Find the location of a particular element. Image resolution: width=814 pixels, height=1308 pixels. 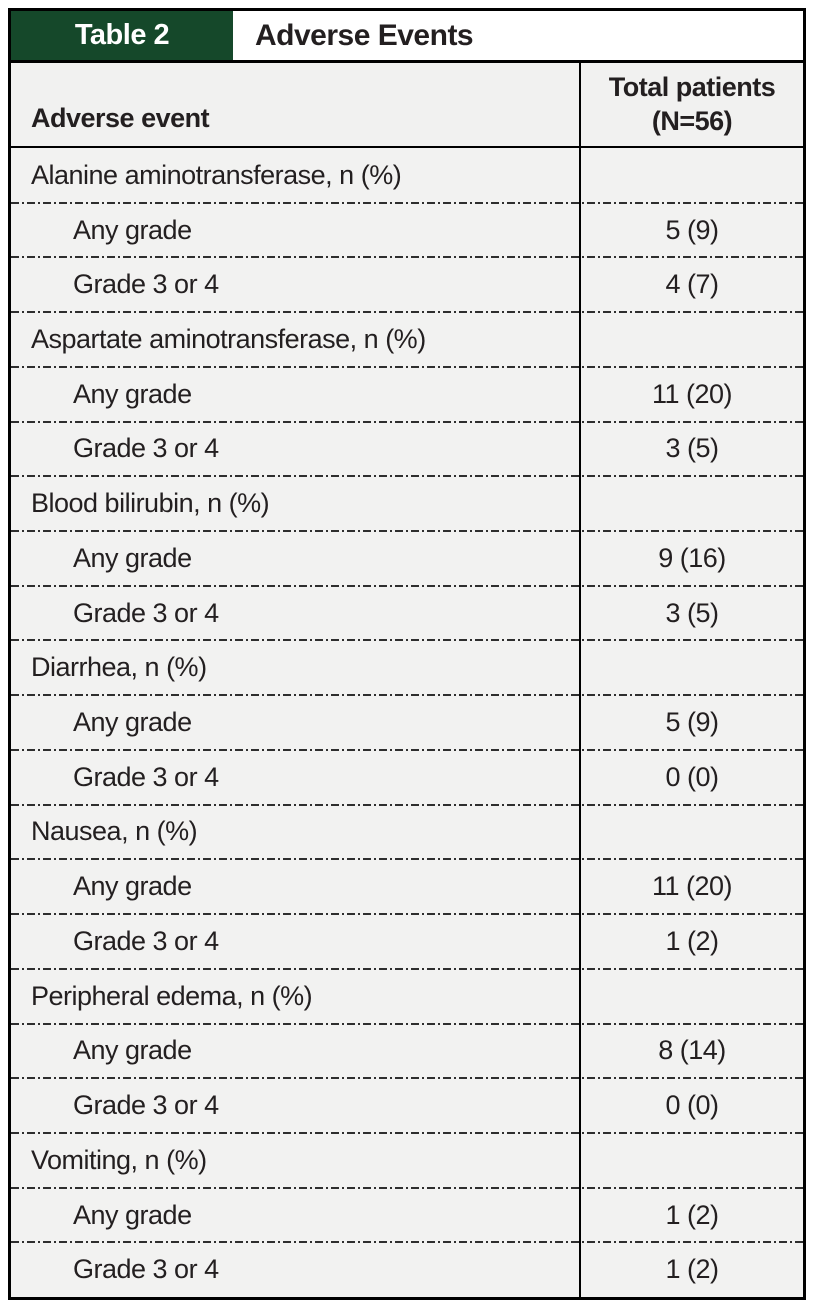

category-row: Diarrhea, n (%) is located at coordinates (407, 667).